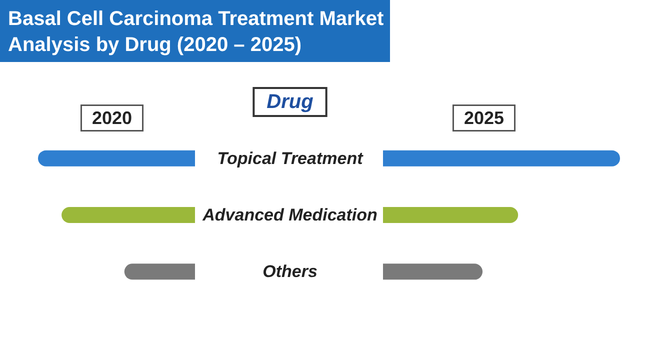 The image size is (650, 358). What do you see at coordinates (290, 102) in the screenshot?
I see `y-axis-title: Drug` at bounding box center [290, 102].